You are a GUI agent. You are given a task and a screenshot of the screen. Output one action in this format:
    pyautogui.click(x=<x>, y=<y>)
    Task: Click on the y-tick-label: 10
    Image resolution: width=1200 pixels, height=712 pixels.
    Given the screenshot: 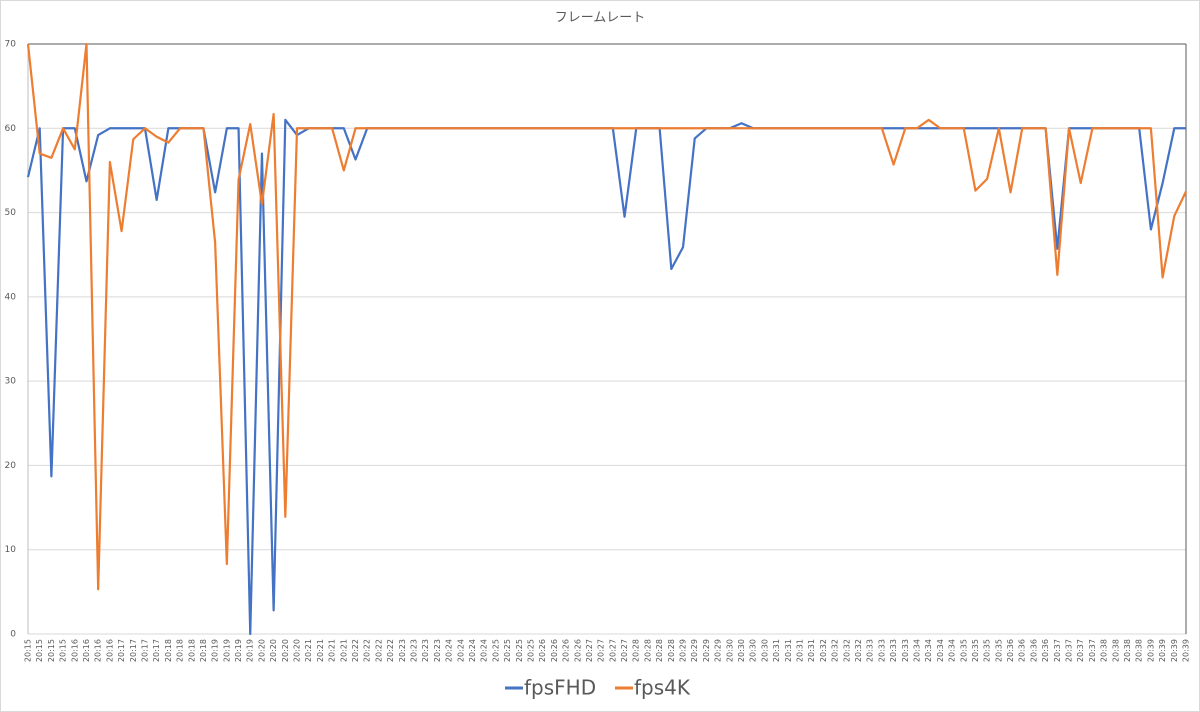 What is the action you would take?
    pyautogui.click(x=11, y=550)
    